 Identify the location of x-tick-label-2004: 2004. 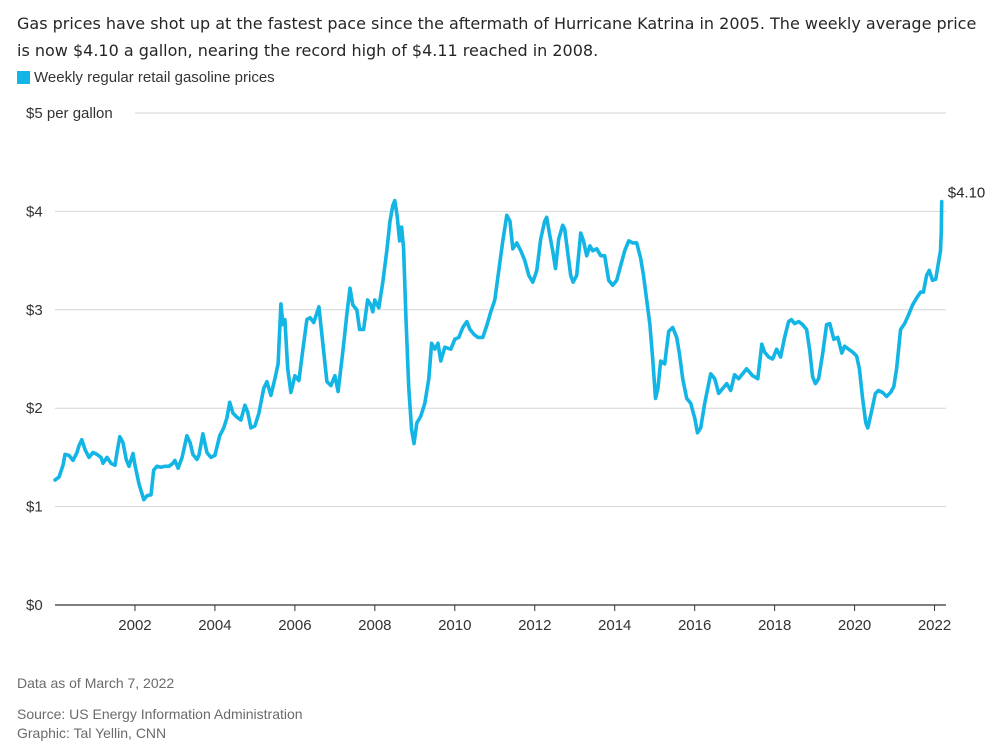
(214, 625).